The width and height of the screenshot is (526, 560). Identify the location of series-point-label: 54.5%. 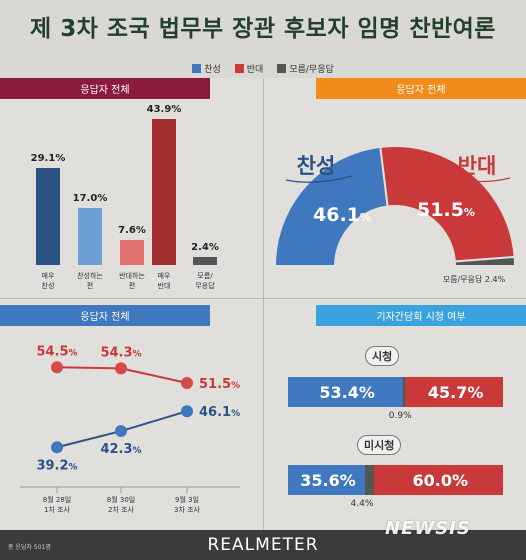
(56, 351).